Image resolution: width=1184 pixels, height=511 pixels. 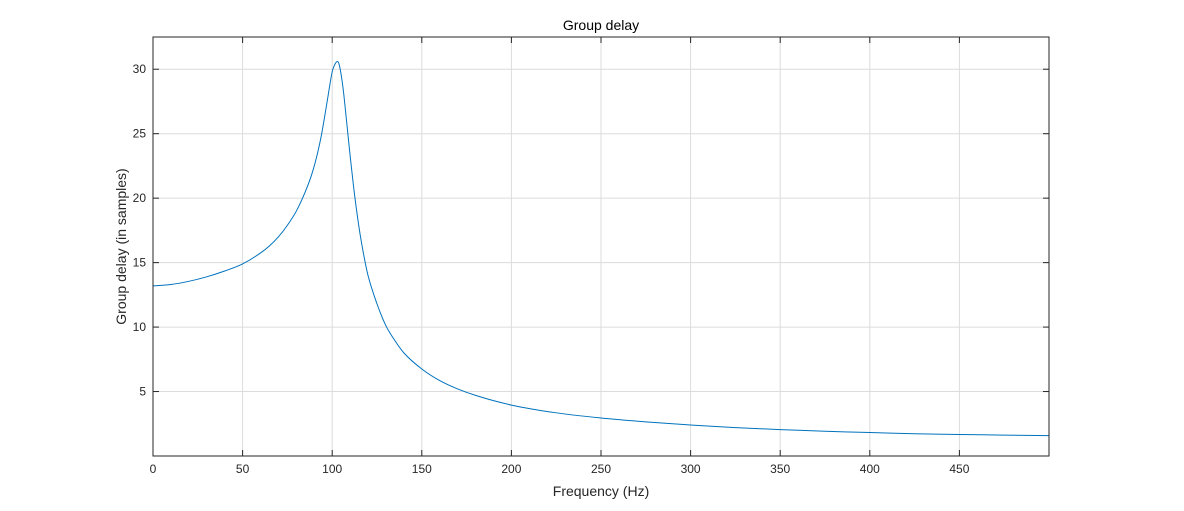 I want to click on y-tick-label: 20, so click(x=140, y=198).